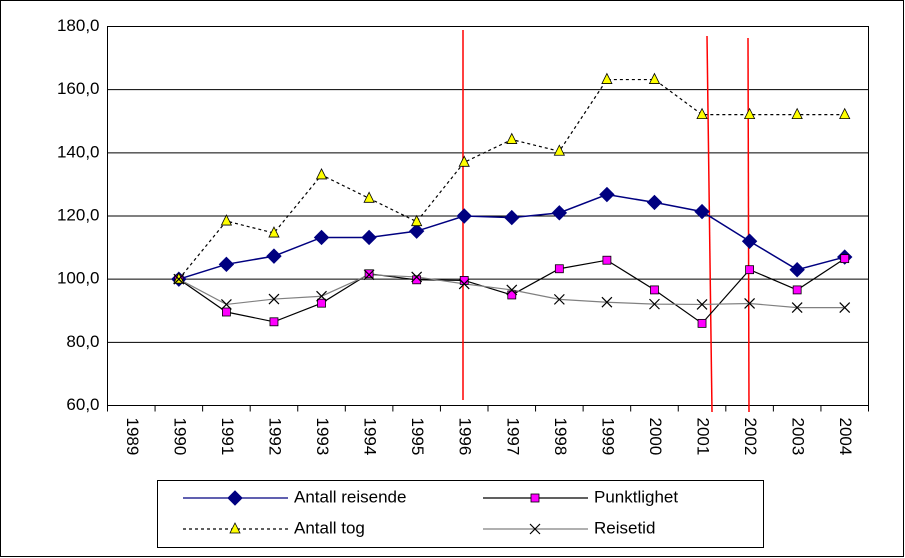 The image size is (905, 558). What do you see at coordinates (465, 437) in the screenshot?
I see `x-tick-label: 1996` at bounding box center [465, 437].